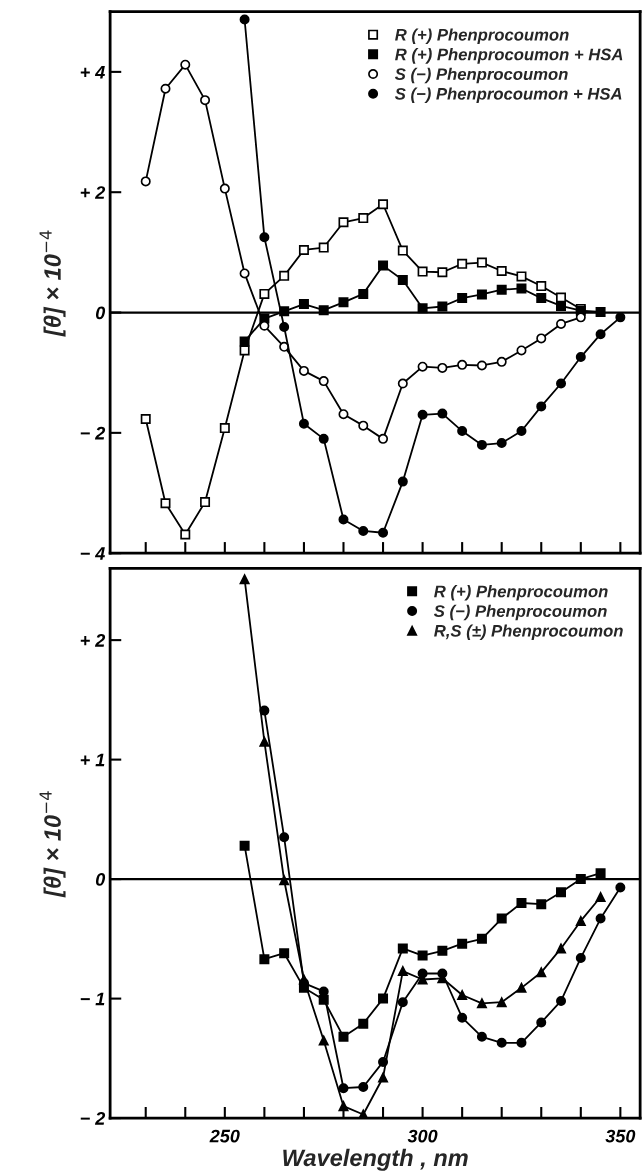 The height and width of the screenshot is (1172, 644). Describe the element at coordinates (422, 1136) in the screenshot. I see `x-tick-label: 300` at that location.